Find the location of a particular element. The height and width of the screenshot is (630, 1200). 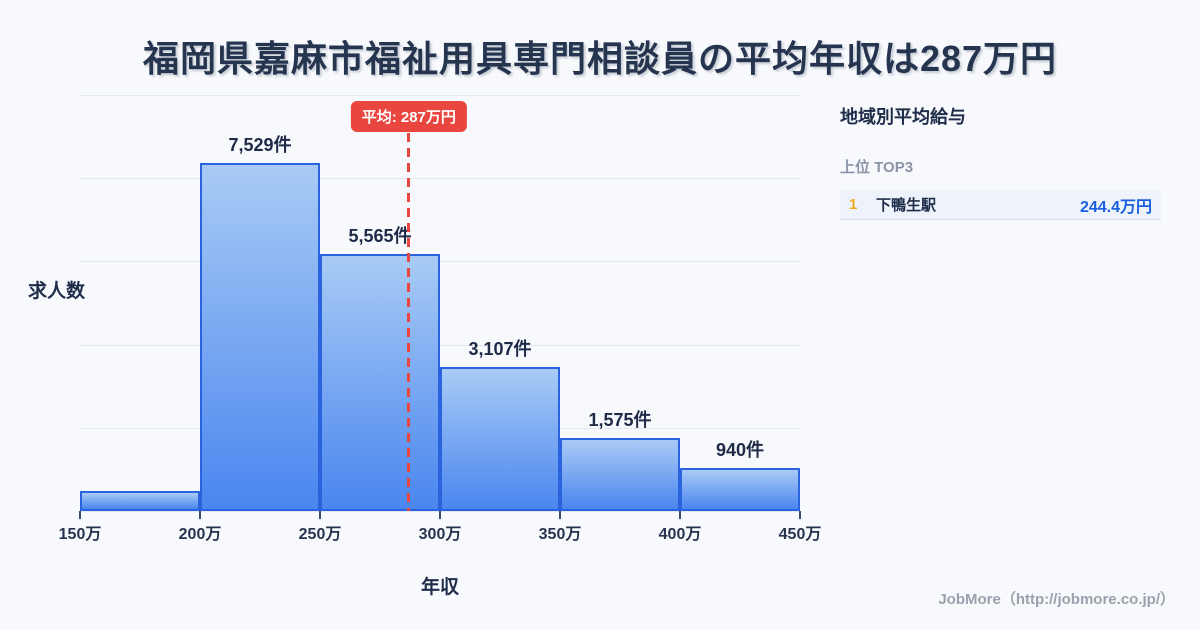

x-axis-tick-label: 200万 is located at coordinates (200, 534).